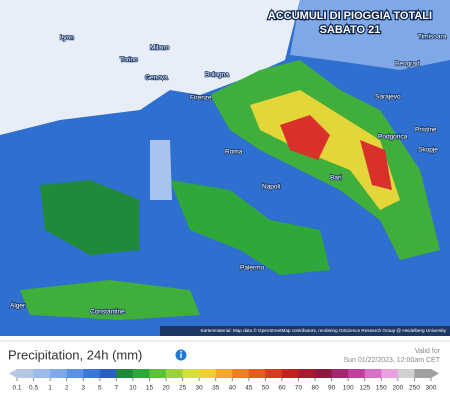 This screenshot has width=450, height=400. I want to click on legend-arrow-right, so click(435, 373).